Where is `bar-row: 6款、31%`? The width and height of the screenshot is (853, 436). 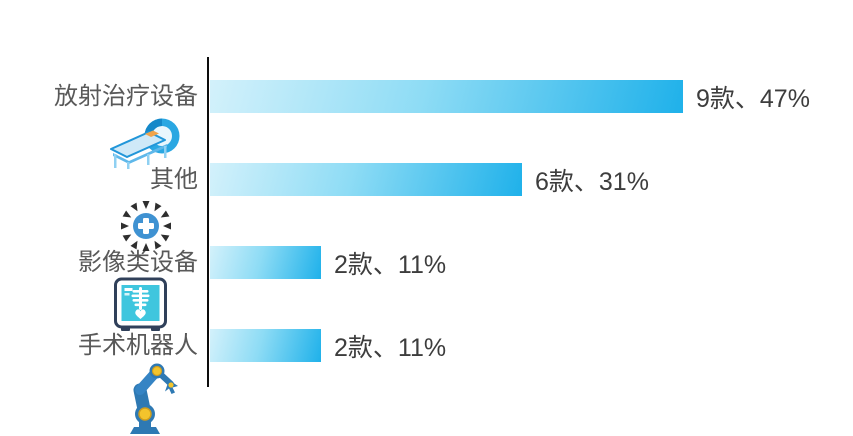
bar-row: 6款、31% is located at coordinates (429, 179).